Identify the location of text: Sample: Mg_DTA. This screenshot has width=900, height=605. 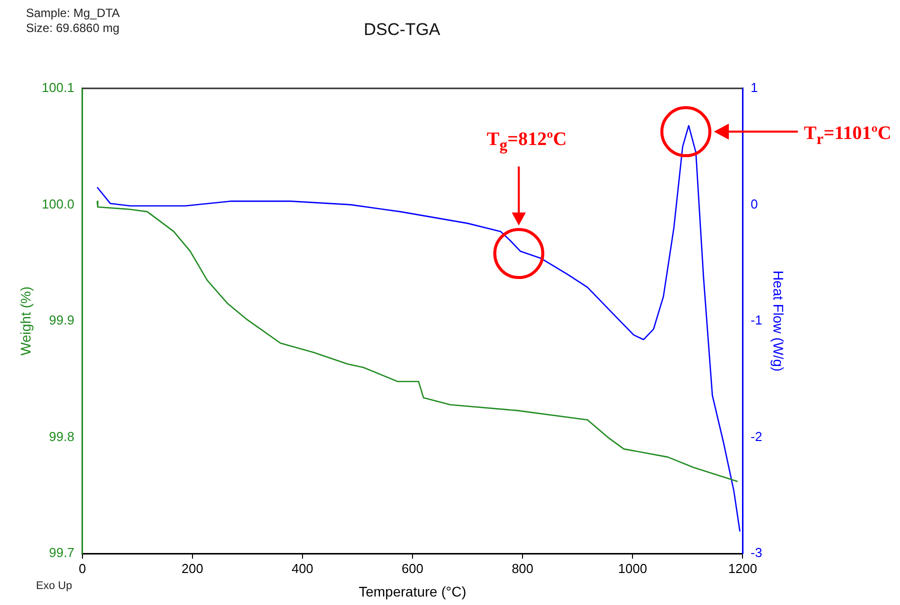
(73, 13).